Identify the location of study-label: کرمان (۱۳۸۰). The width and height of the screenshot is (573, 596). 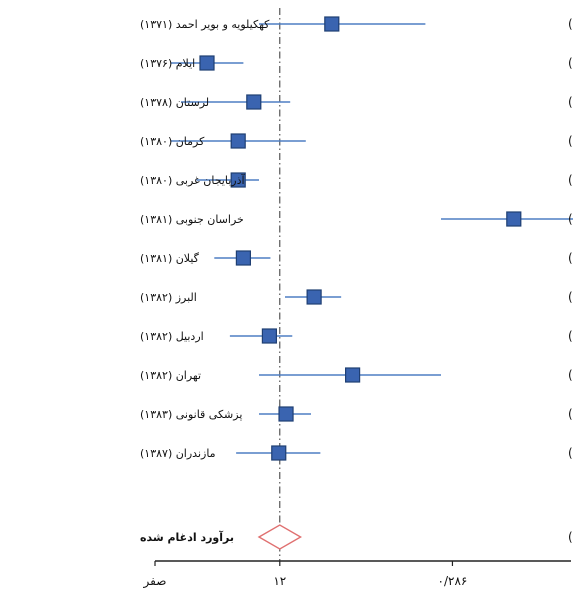
(172, 141).